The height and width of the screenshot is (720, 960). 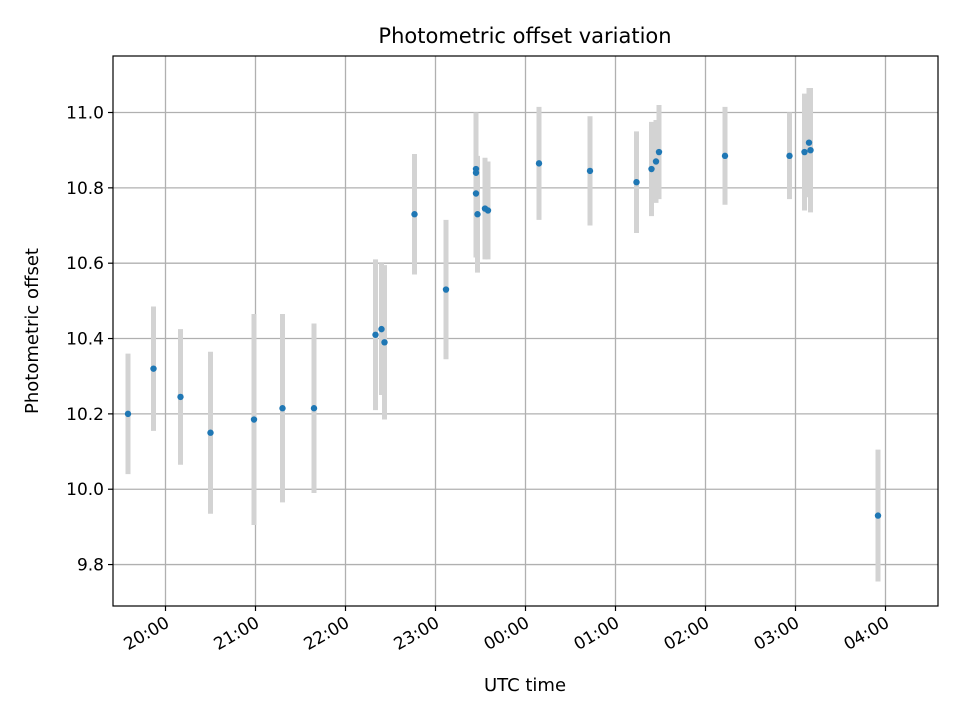 I want to click on y-tick-label: 10.6, so click(x=85, y=264).